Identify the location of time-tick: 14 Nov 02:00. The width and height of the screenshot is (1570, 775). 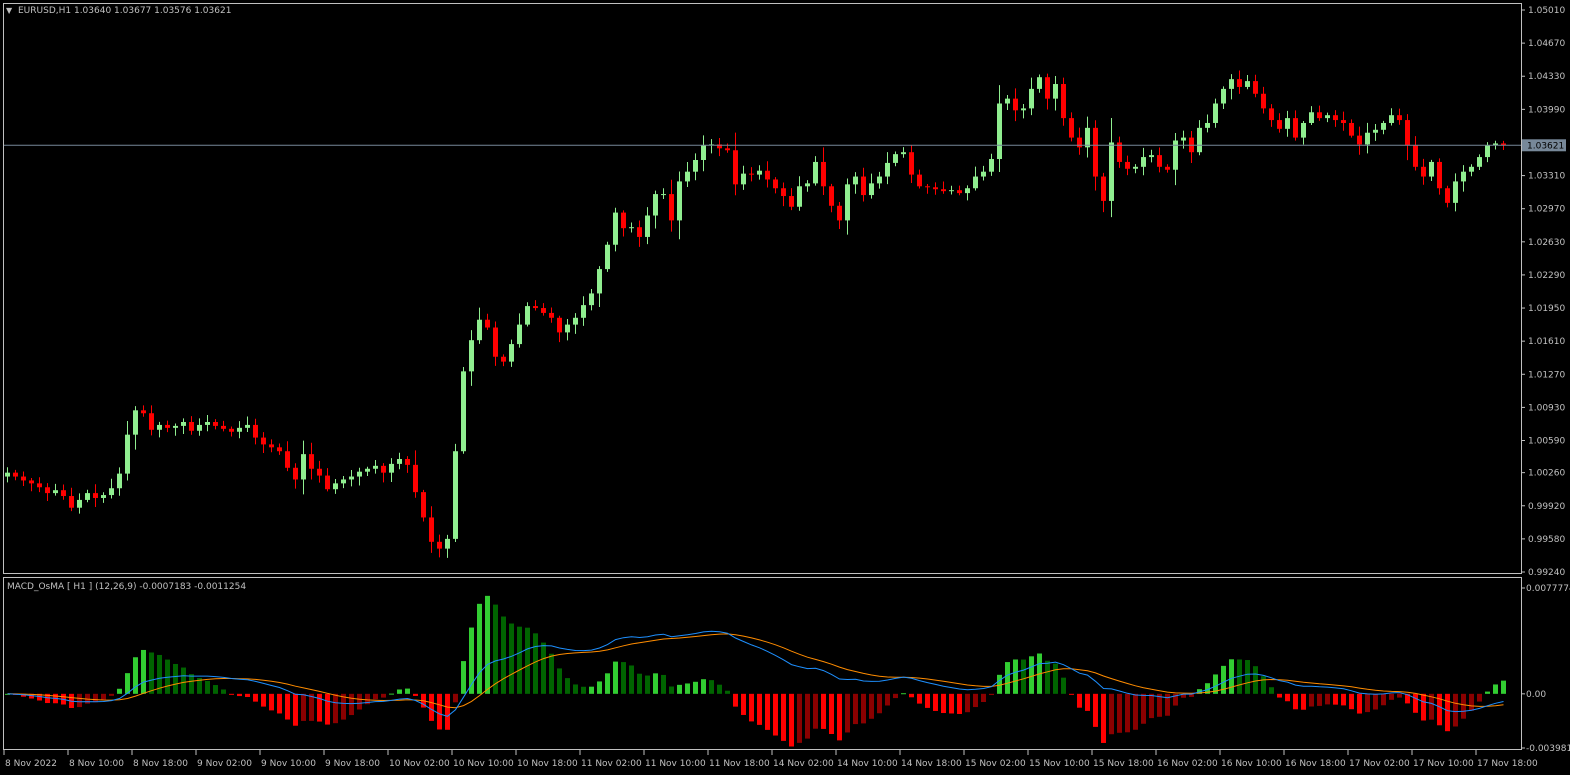
(802, 759).